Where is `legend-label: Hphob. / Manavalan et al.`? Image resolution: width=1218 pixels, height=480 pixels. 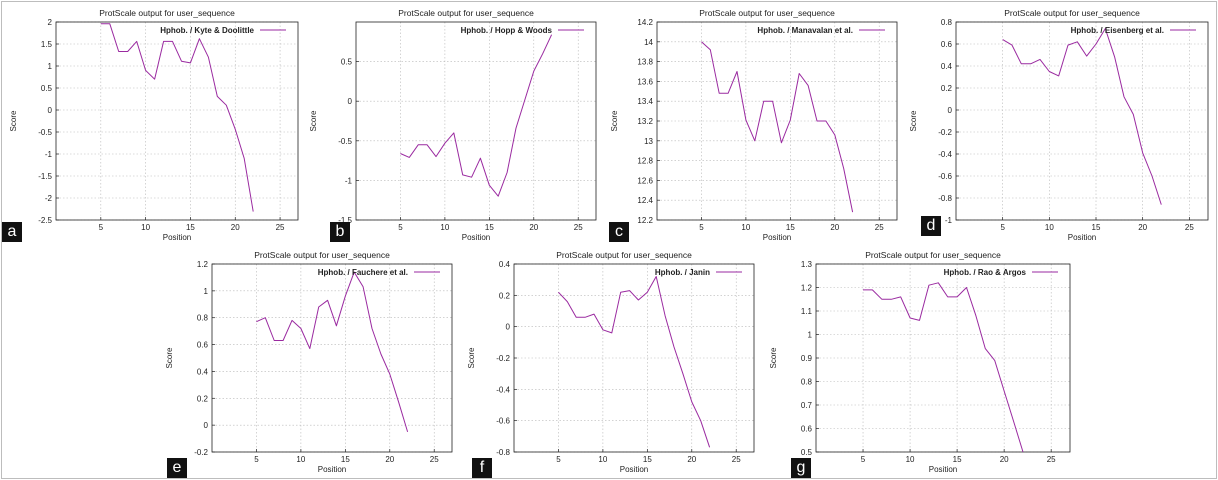
legend-label: Hphob. / Manavalan et al. is located at coordinates (805, 30).